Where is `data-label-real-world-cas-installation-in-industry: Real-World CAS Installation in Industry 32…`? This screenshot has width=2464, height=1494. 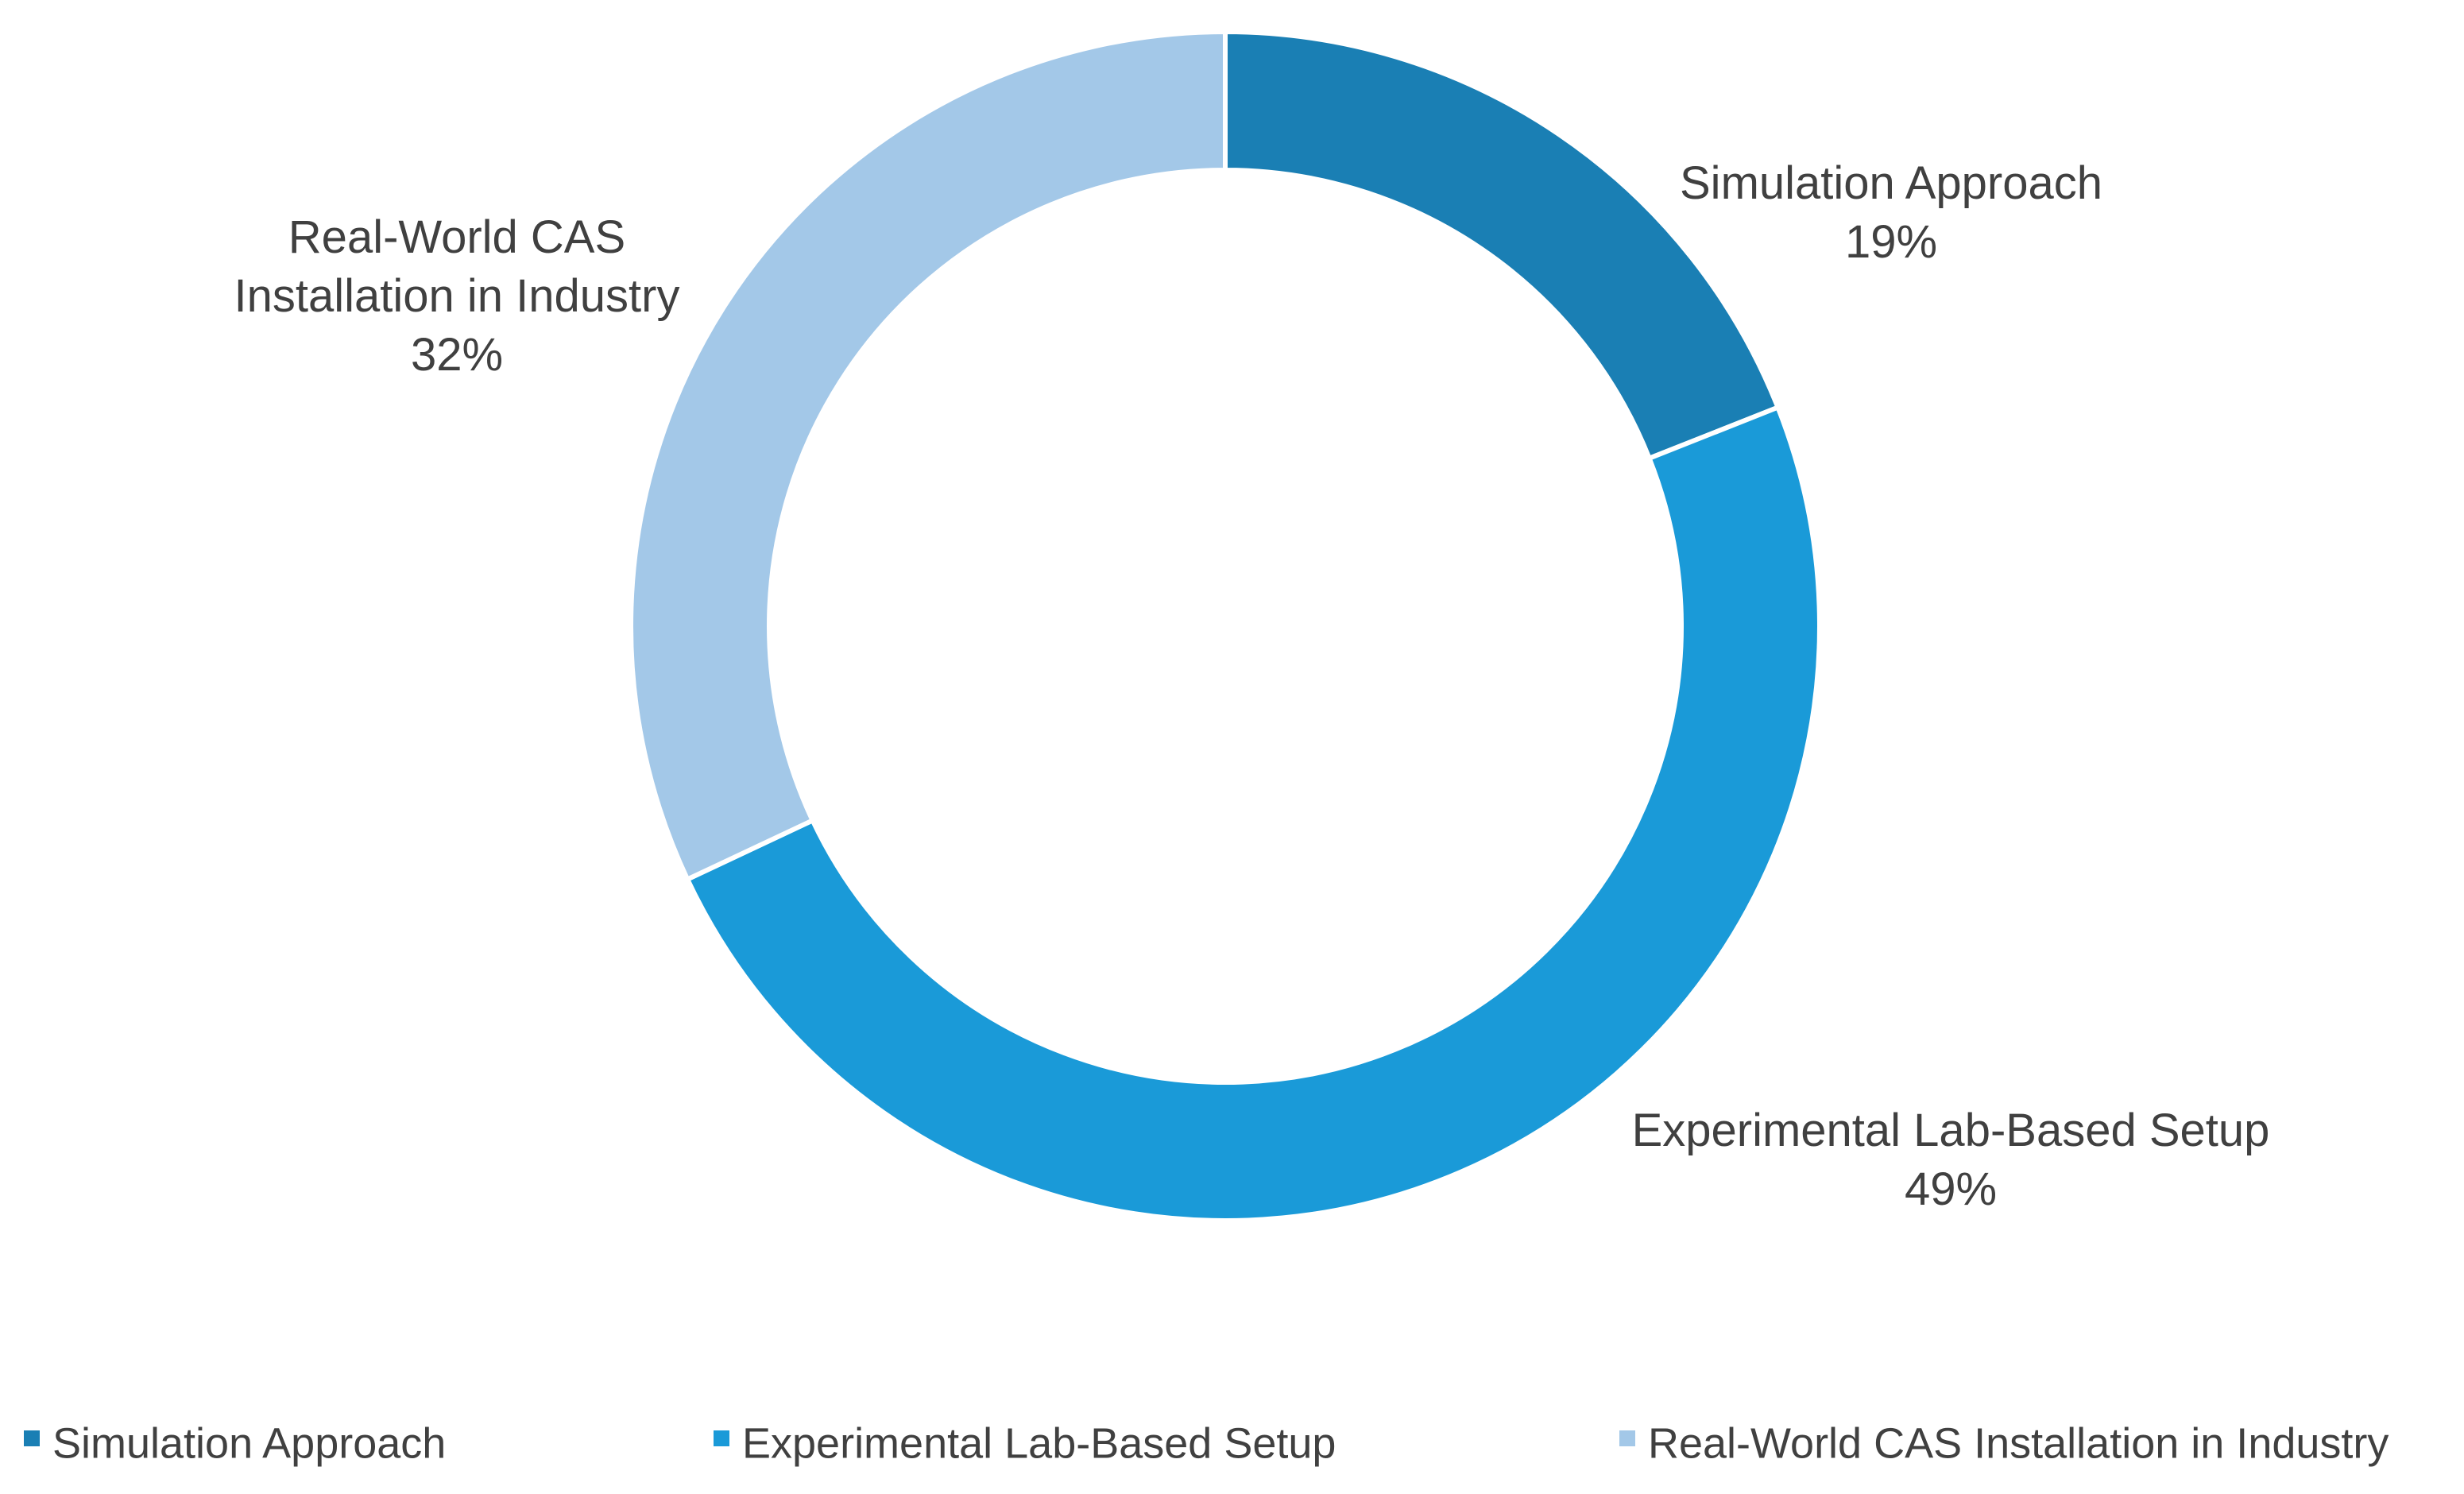 data-label-real-world-cas-installation-in-industry: Real-World CAS Installation in Industry 32… is located at coordinates (457, 296).